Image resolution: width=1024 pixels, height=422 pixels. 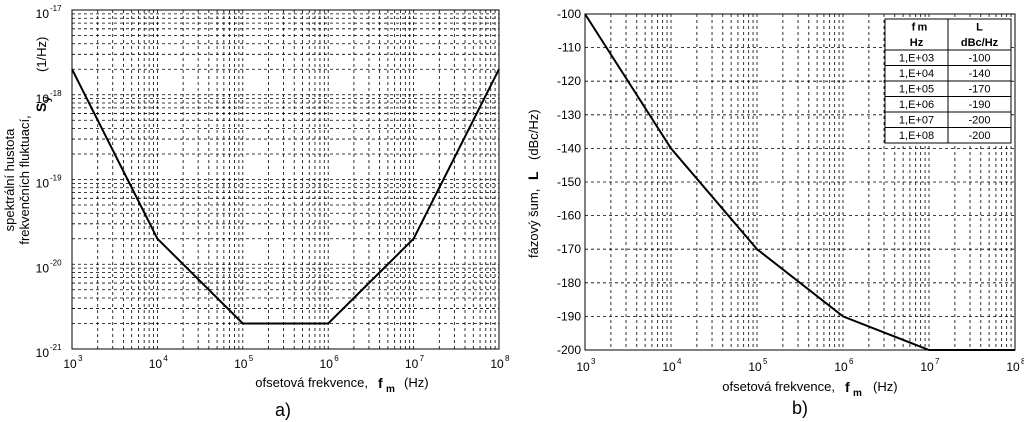 I want to click on chart-a-y-label-line2: frekvenčních fluktuací,, so click(x=24, y=179).